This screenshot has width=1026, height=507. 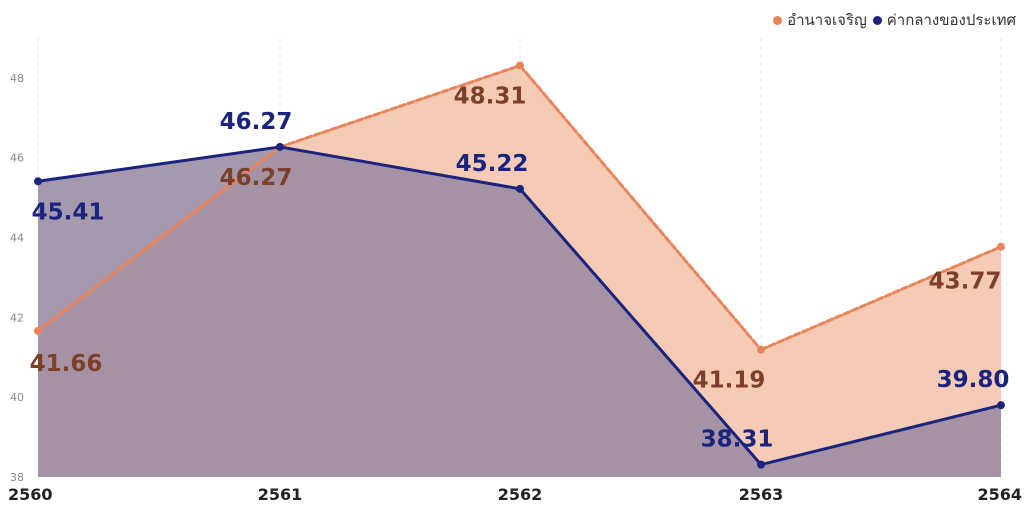 I want to click on data-label-national-2562: 45.22, so click(x=492, y=164).